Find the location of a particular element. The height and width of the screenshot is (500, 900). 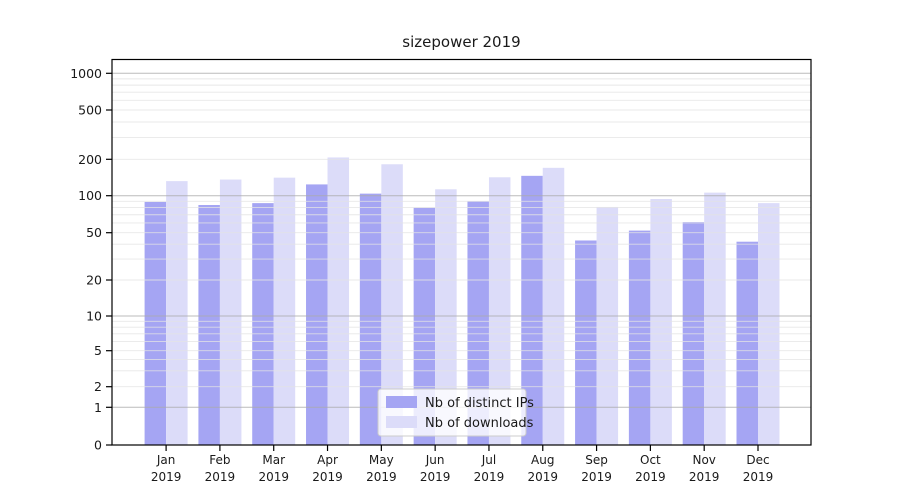

bar-downloads-jun is located at coordinates (446, 317).